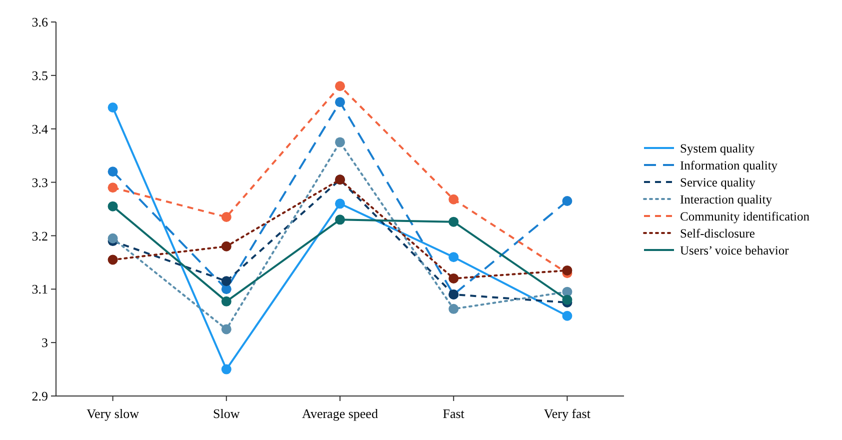 Image resolution: width=842 pixels, height=440 pixels. What do you see at coordinates (226, 413) in the screenshot?
I see `x-tick-label: Slow` at bounding box center [226, 413].